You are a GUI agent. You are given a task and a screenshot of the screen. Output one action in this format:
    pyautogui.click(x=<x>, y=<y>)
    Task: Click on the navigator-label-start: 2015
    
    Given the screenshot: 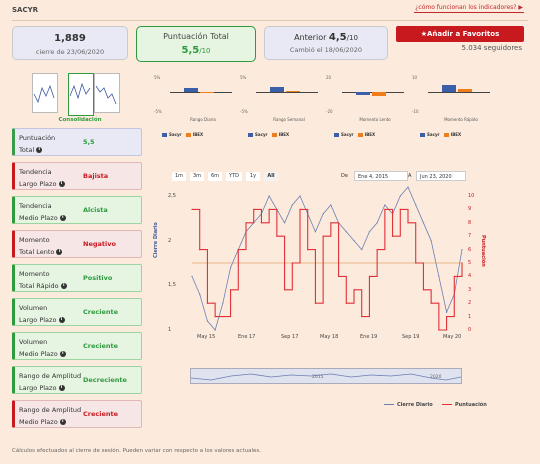 What is the action you would take?
    pyautogui.click(x=318, y=377)
    